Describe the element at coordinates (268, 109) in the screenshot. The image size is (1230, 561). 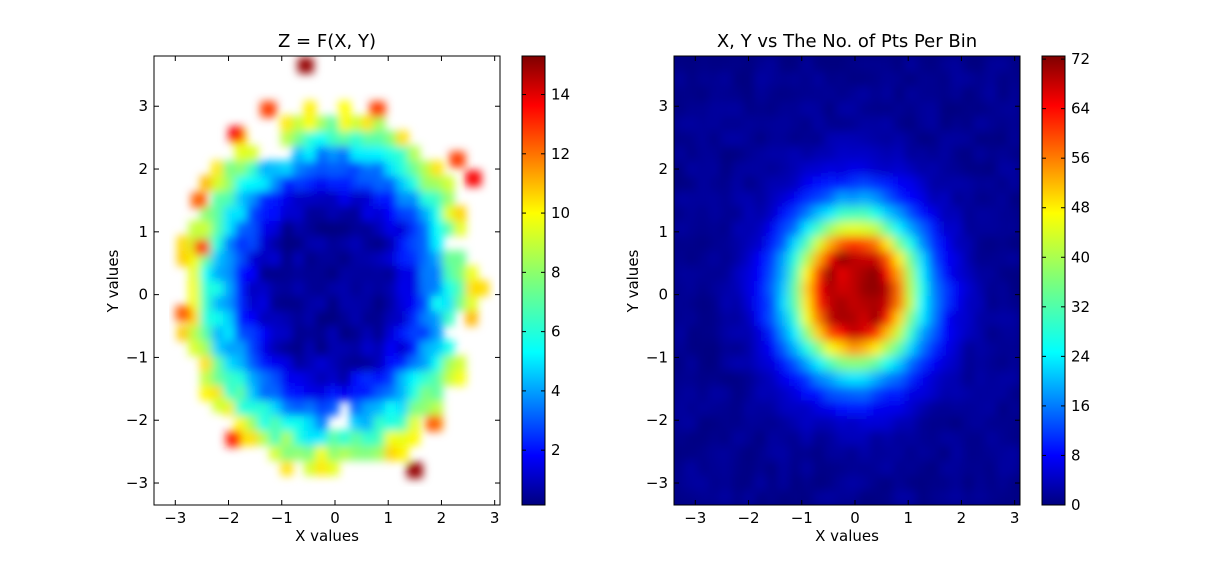
I see `heatmap-hot-spot` at that location.